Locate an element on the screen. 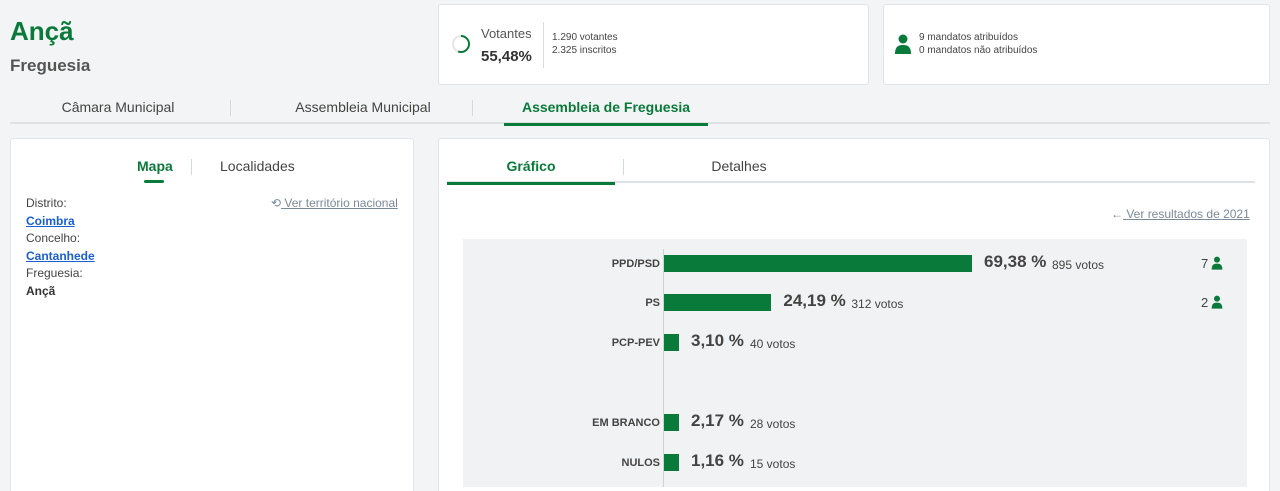 This screenshot has width=1280, height=491. arrow-left-icon: ← is located at coordinates (1117, 214).